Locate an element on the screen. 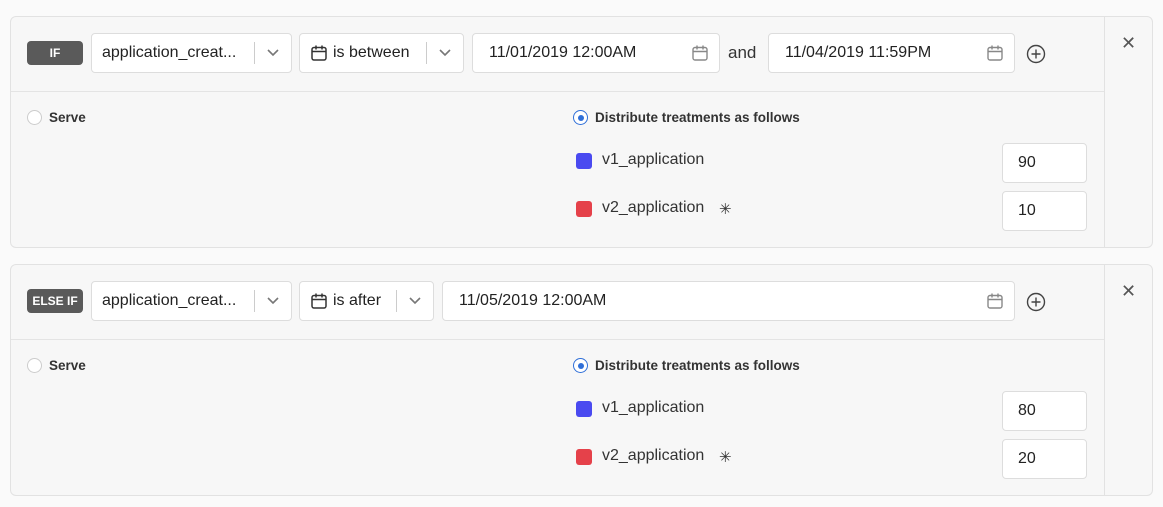  start-date-value: 11/01/2019 12:00AM is located at coordinates (563, 52).